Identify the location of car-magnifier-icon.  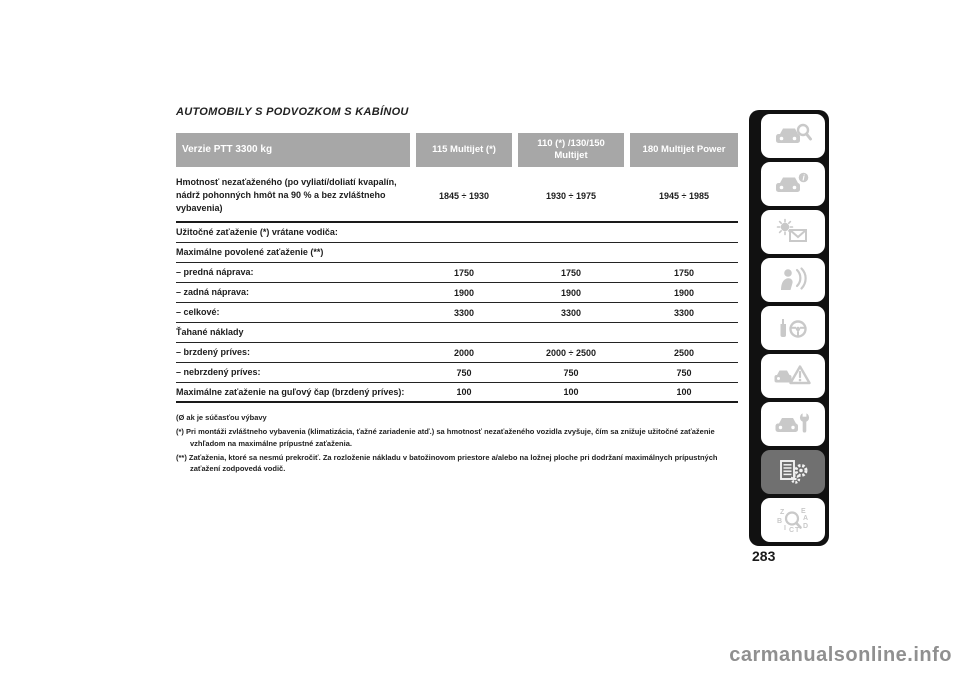
(794, 133).